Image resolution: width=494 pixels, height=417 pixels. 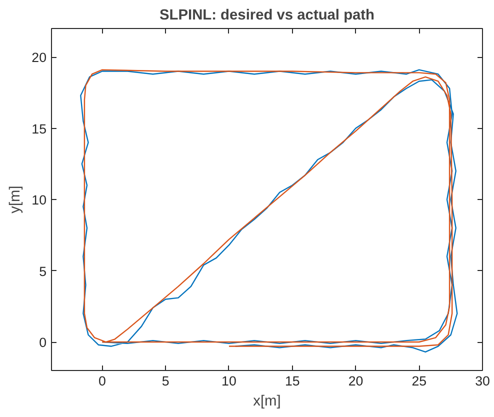 I want to click on x-tick-label: 0, so click(x=102, y=381).